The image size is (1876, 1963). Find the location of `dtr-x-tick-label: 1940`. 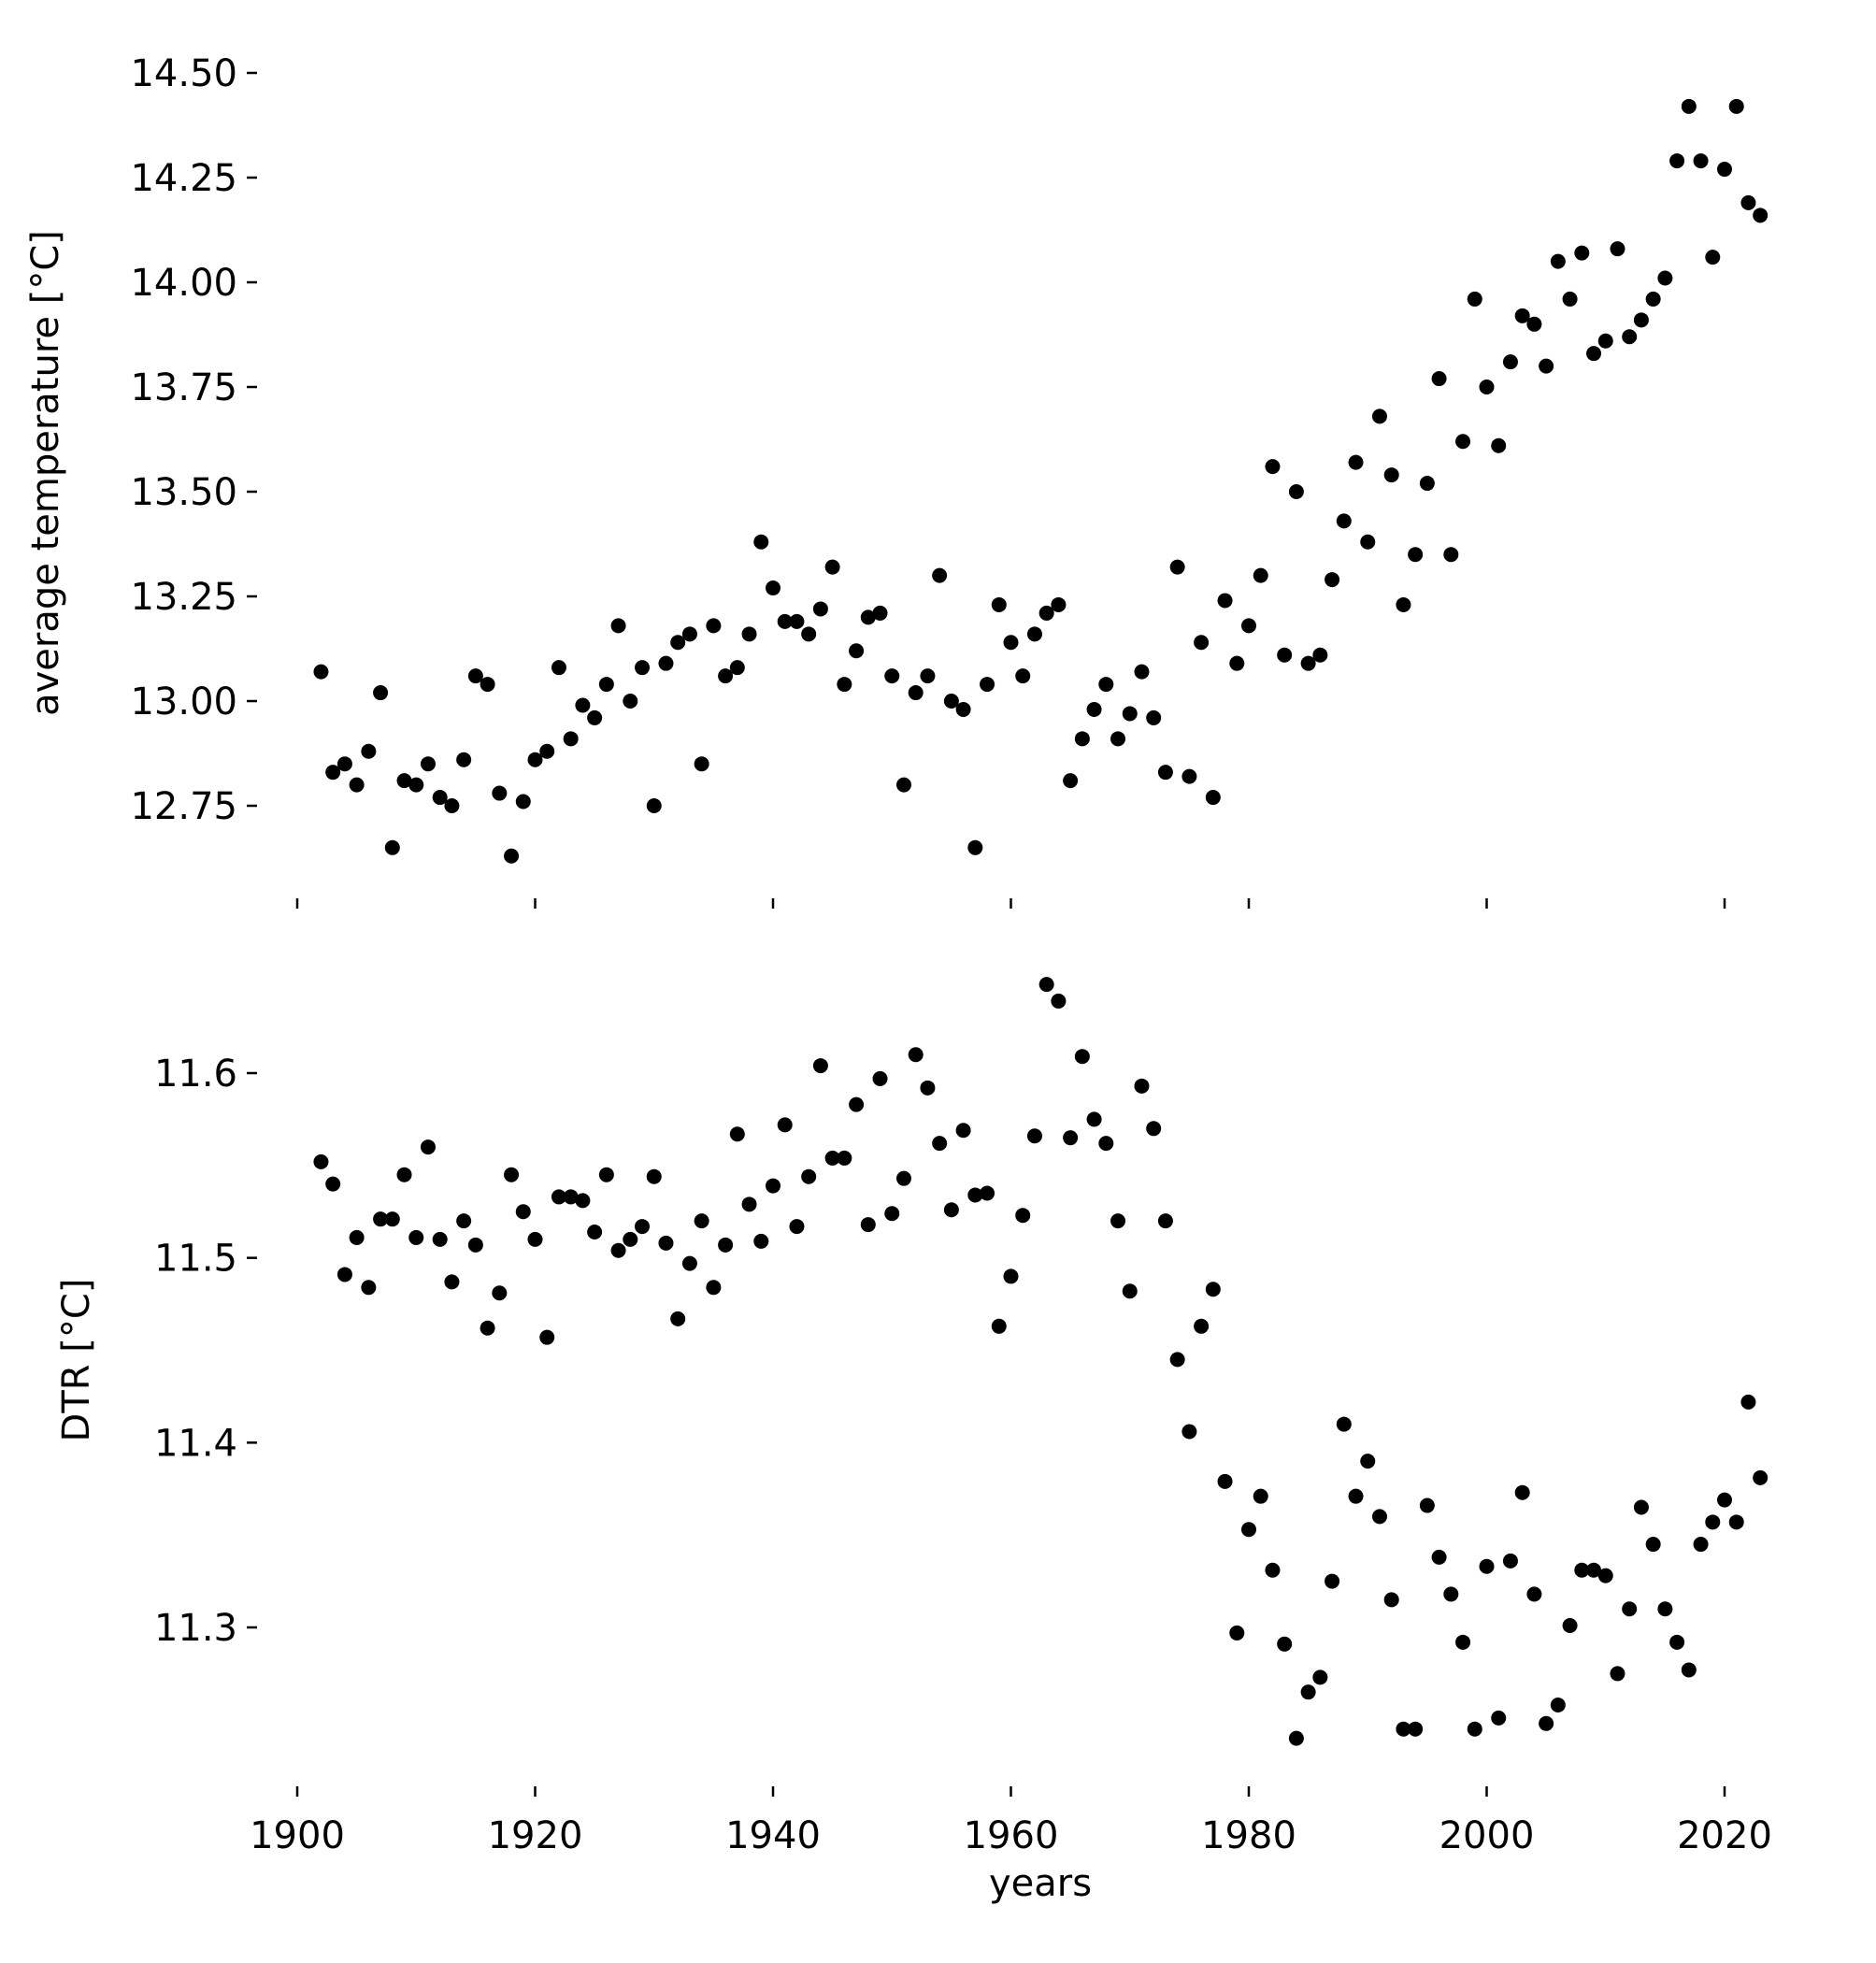

dtr-x-tick-label: 1940 is located at coordinates (773, 1835).